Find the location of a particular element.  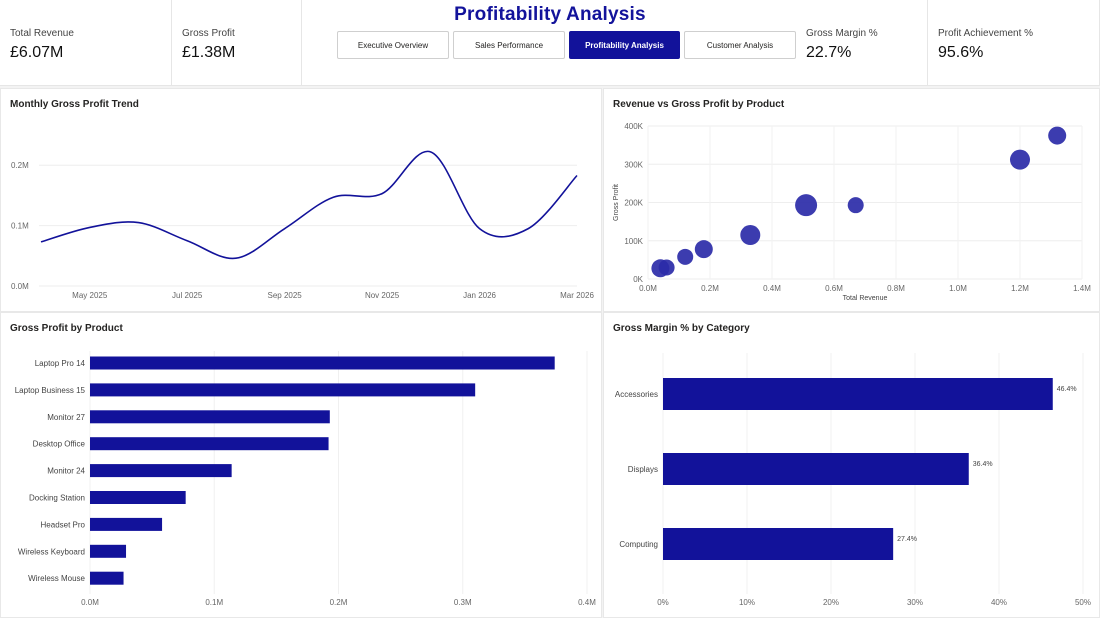

y-tick-label: 0.0M is located at coordinates (20, 286).